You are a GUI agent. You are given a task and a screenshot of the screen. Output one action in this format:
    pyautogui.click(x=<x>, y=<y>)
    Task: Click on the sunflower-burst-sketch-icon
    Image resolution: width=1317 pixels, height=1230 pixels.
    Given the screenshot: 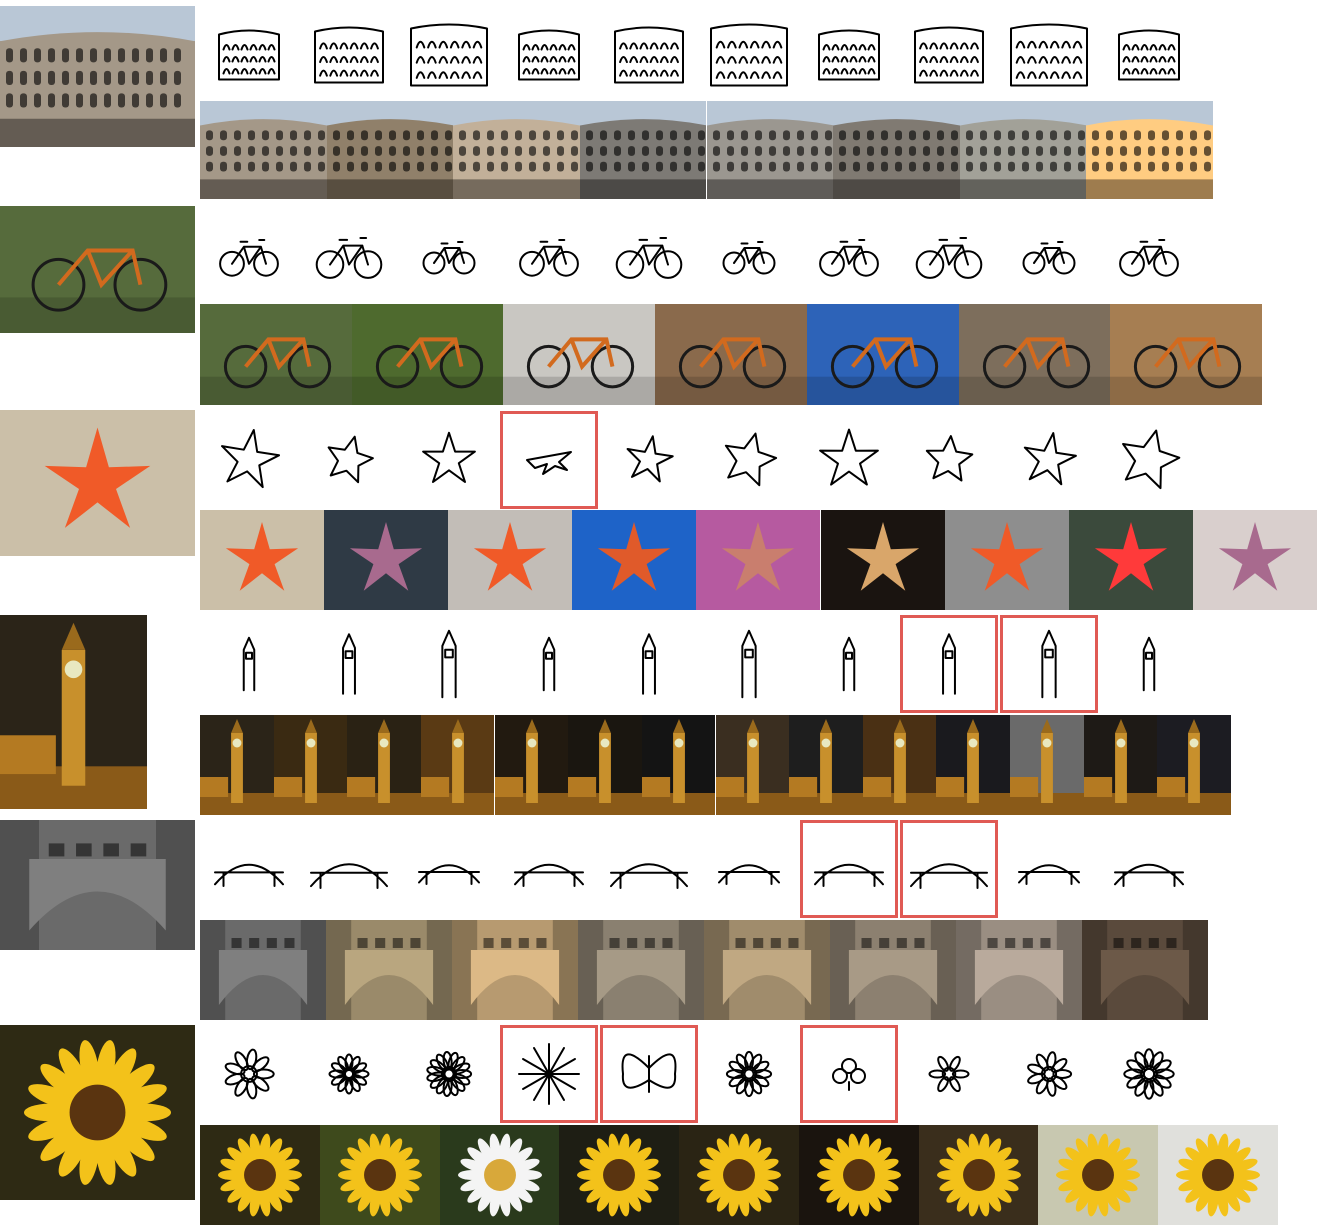 What is the action you would take?
    pyautogui.click(x=549, y=1074)
    